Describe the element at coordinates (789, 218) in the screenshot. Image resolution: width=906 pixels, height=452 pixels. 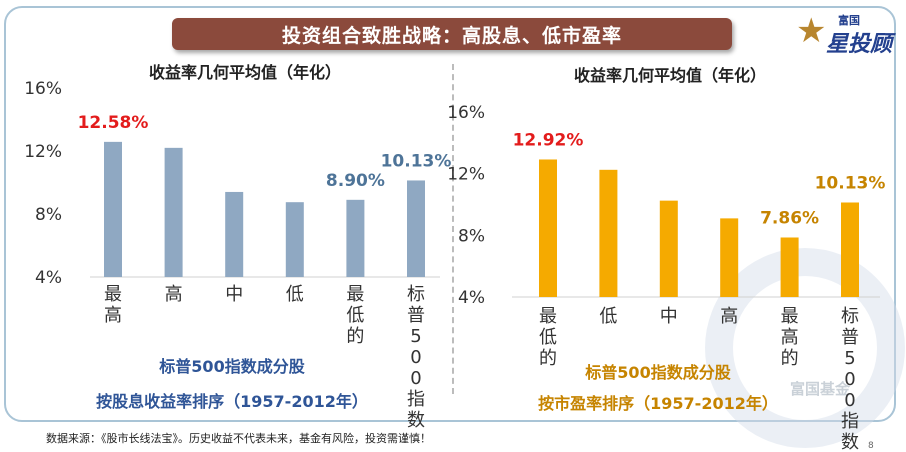
I see `pe-data-label: 7.86%` at that location.